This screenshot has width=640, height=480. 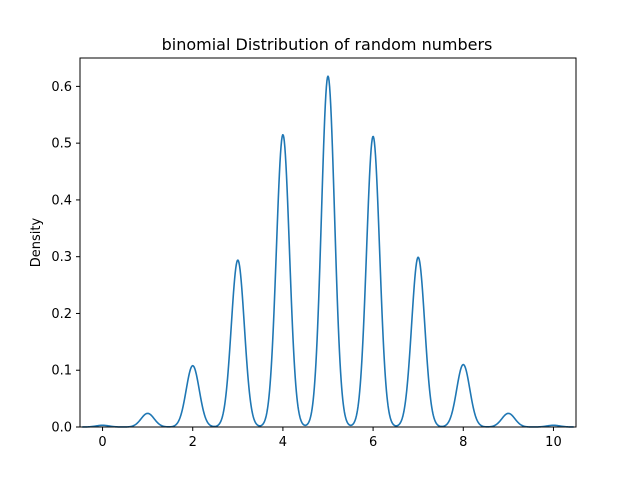 I want to click on x-tick-label: 10, so click(x=553, y=442).